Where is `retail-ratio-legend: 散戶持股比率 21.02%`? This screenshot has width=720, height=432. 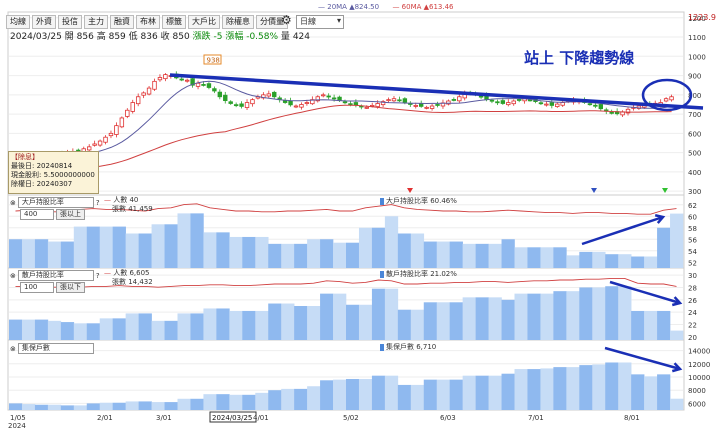 retail-ratio-legend: 散戶持股比率 21.02% is located at coordinates (418, 274).